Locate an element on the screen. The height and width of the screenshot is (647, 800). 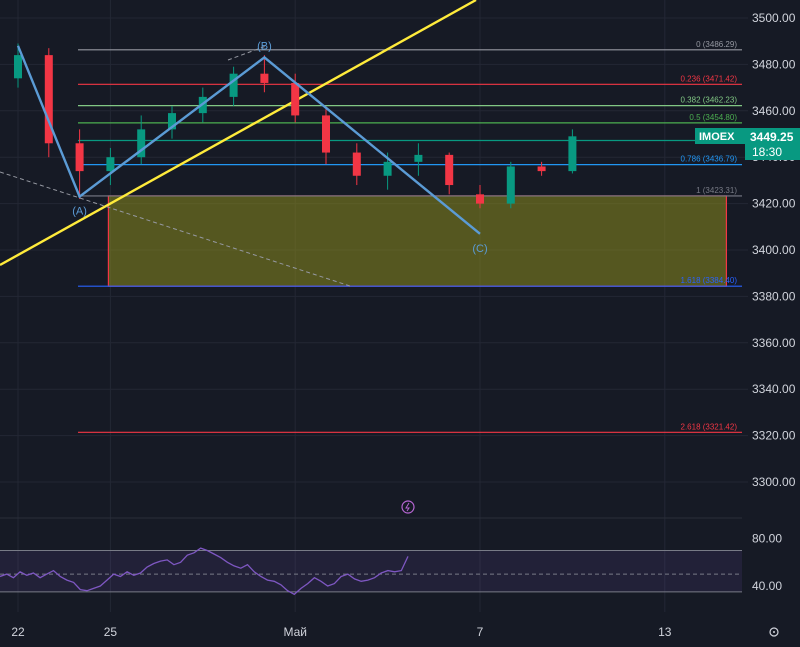
fib-label: 0.236 (3471.42) is located at coordinates (709, 78).